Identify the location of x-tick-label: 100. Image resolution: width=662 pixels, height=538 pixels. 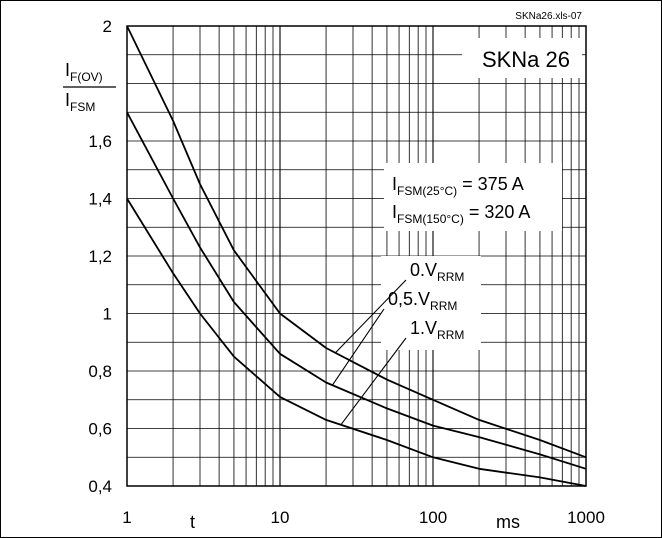
(433, 517).